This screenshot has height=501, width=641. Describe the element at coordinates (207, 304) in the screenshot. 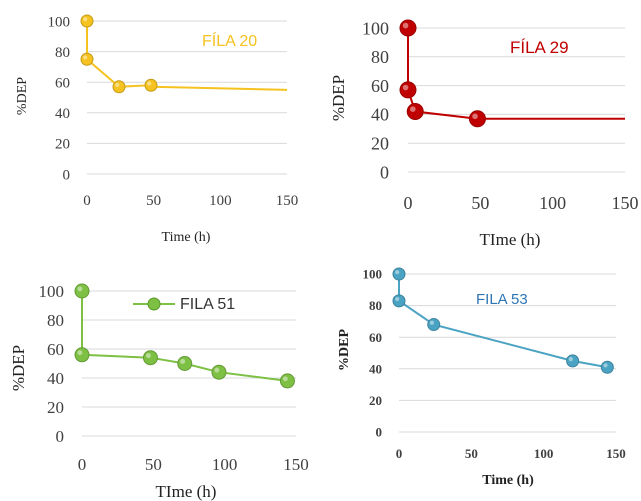

I see `legend-label: FILA 51` at that location.